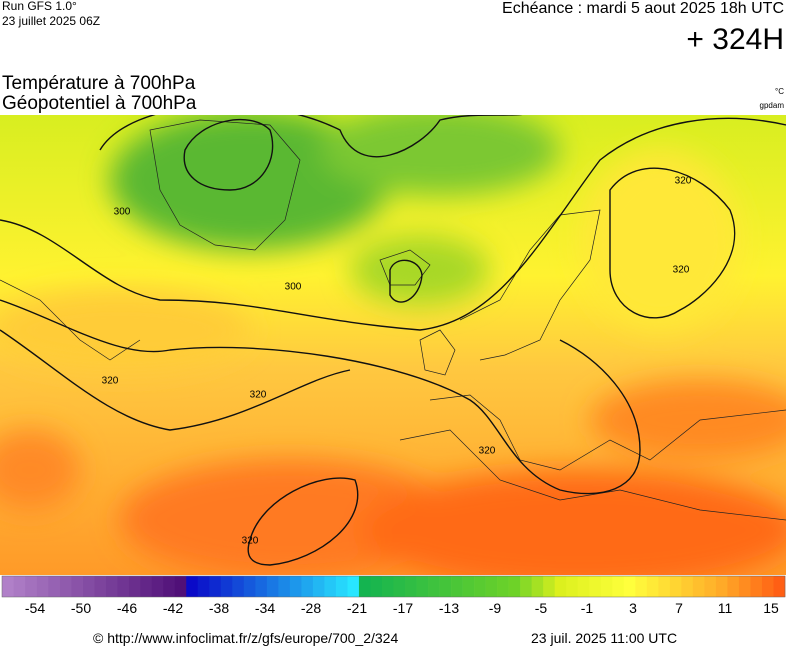  What do you see at coordinates (51, 21) in the screenshot?
I see `run-date: 23 juillet 2025 06Z` at bounding box center [51, 21].